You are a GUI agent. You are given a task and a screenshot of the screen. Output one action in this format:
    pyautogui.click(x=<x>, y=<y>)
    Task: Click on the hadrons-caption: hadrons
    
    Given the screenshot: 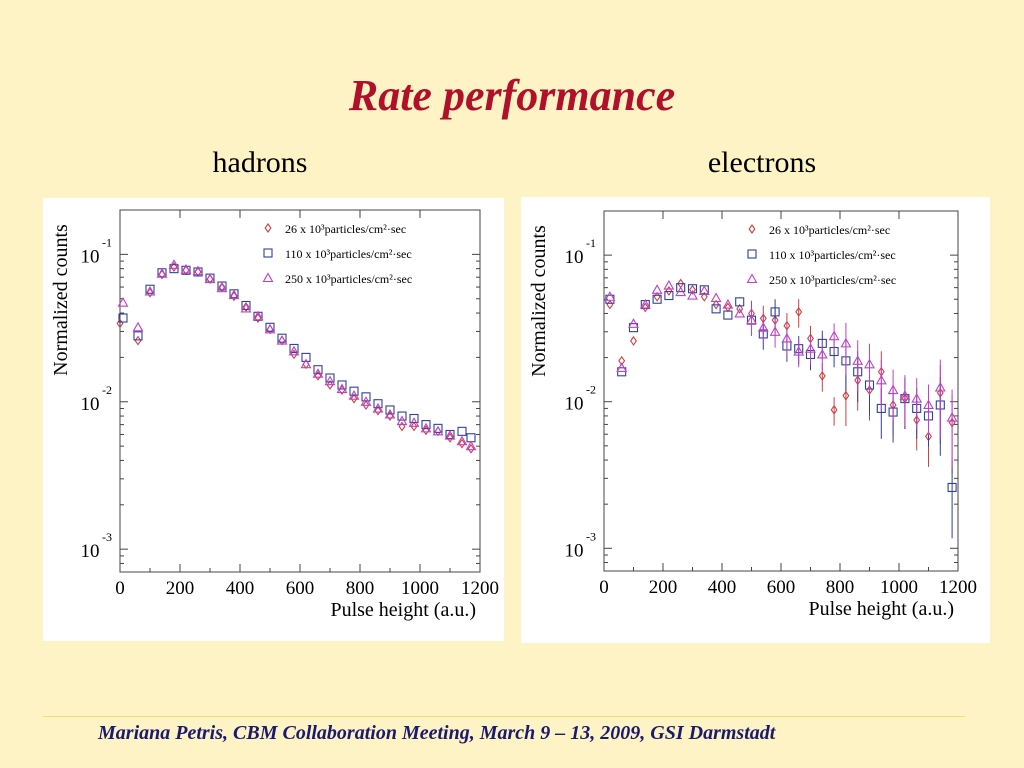 What is the action you would take?
    pyautogui.click(x=260, y=162)
    